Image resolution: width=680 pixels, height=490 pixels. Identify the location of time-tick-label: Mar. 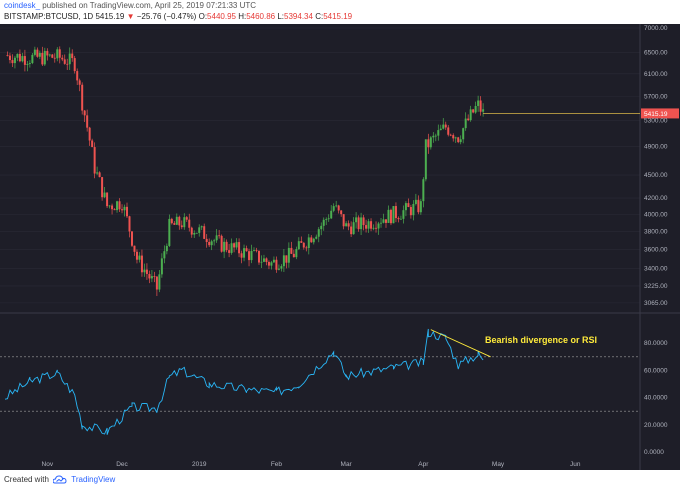
(347, 464).